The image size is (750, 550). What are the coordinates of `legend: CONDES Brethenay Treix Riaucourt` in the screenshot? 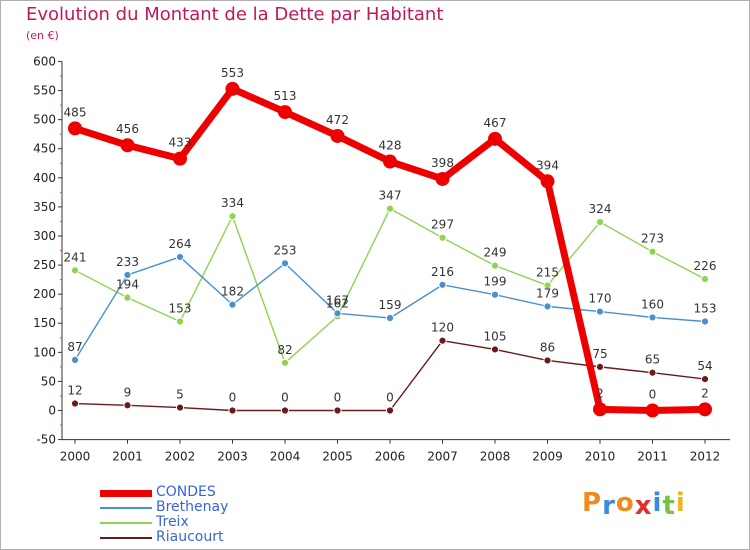 It's located at (220, 515).